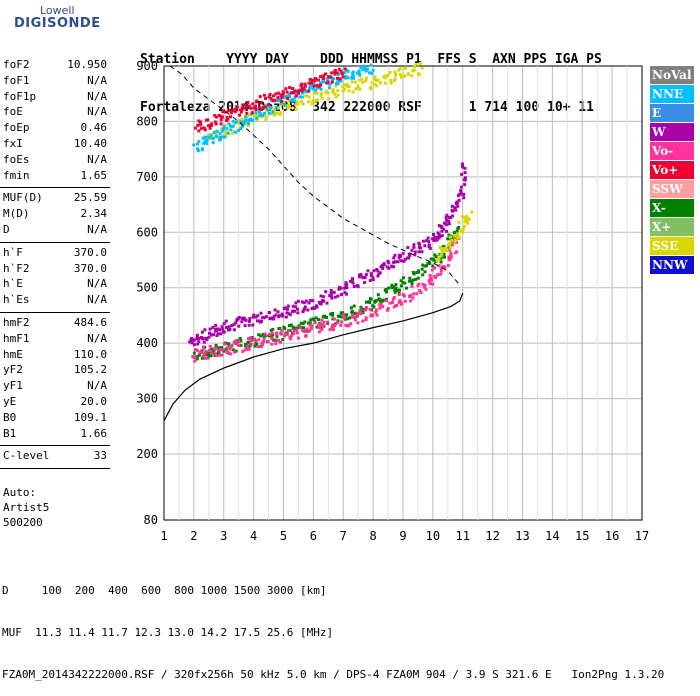 The width and height of the screenshot is (700, 696). I want to click on x-tick-label: 14, so click(552, 536).